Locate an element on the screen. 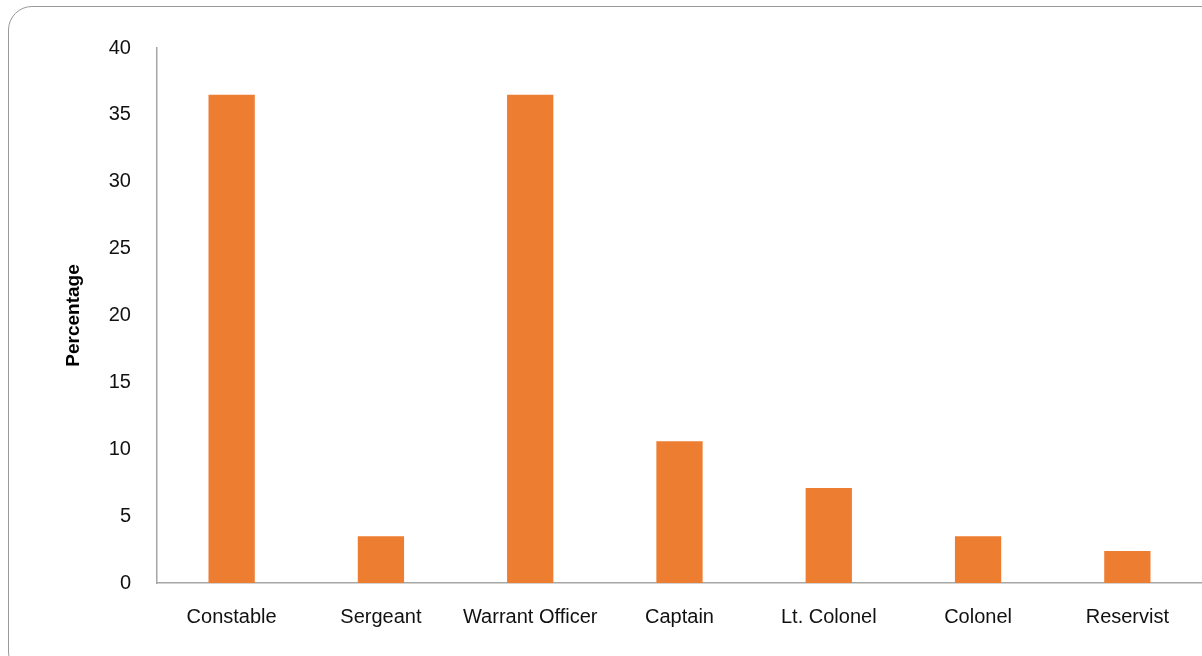 The width and height of the screenshot is (1202, 656). x-tick-label: Warrant Officer is located at coordinates (530, 615).